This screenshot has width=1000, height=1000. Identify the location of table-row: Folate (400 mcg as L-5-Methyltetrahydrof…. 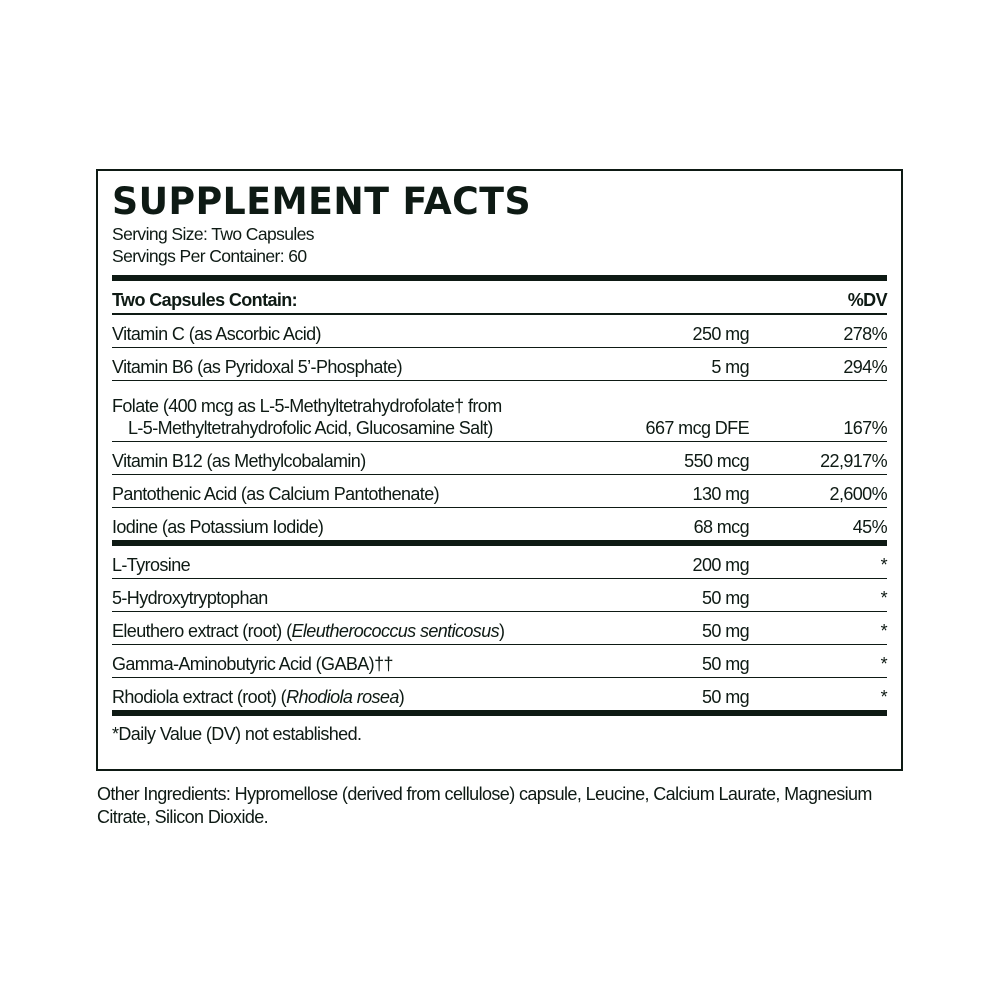
(500, 411).